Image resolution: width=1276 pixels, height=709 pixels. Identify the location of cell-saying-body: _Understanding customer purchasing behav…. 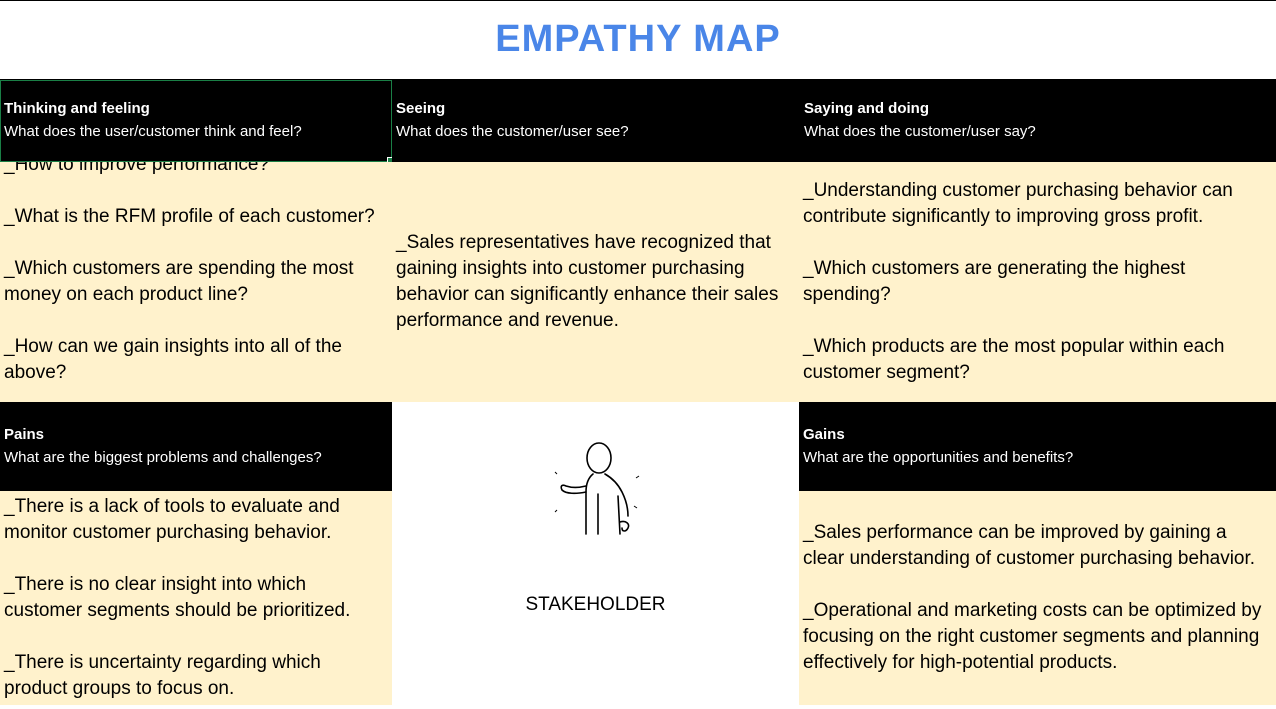
(1037, 282).